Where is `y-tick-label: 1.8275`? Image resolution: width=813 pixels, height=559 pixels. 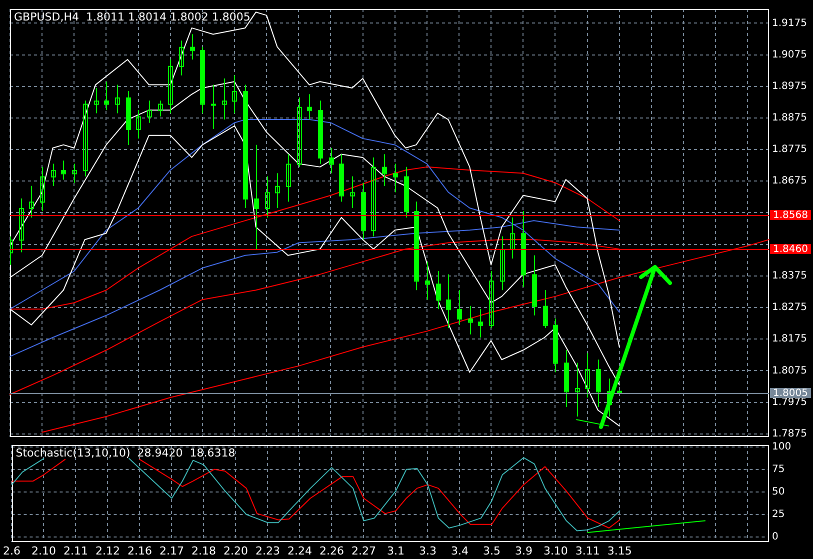 y-tick-label: 1.8275 is located at coordinates (789, 308).